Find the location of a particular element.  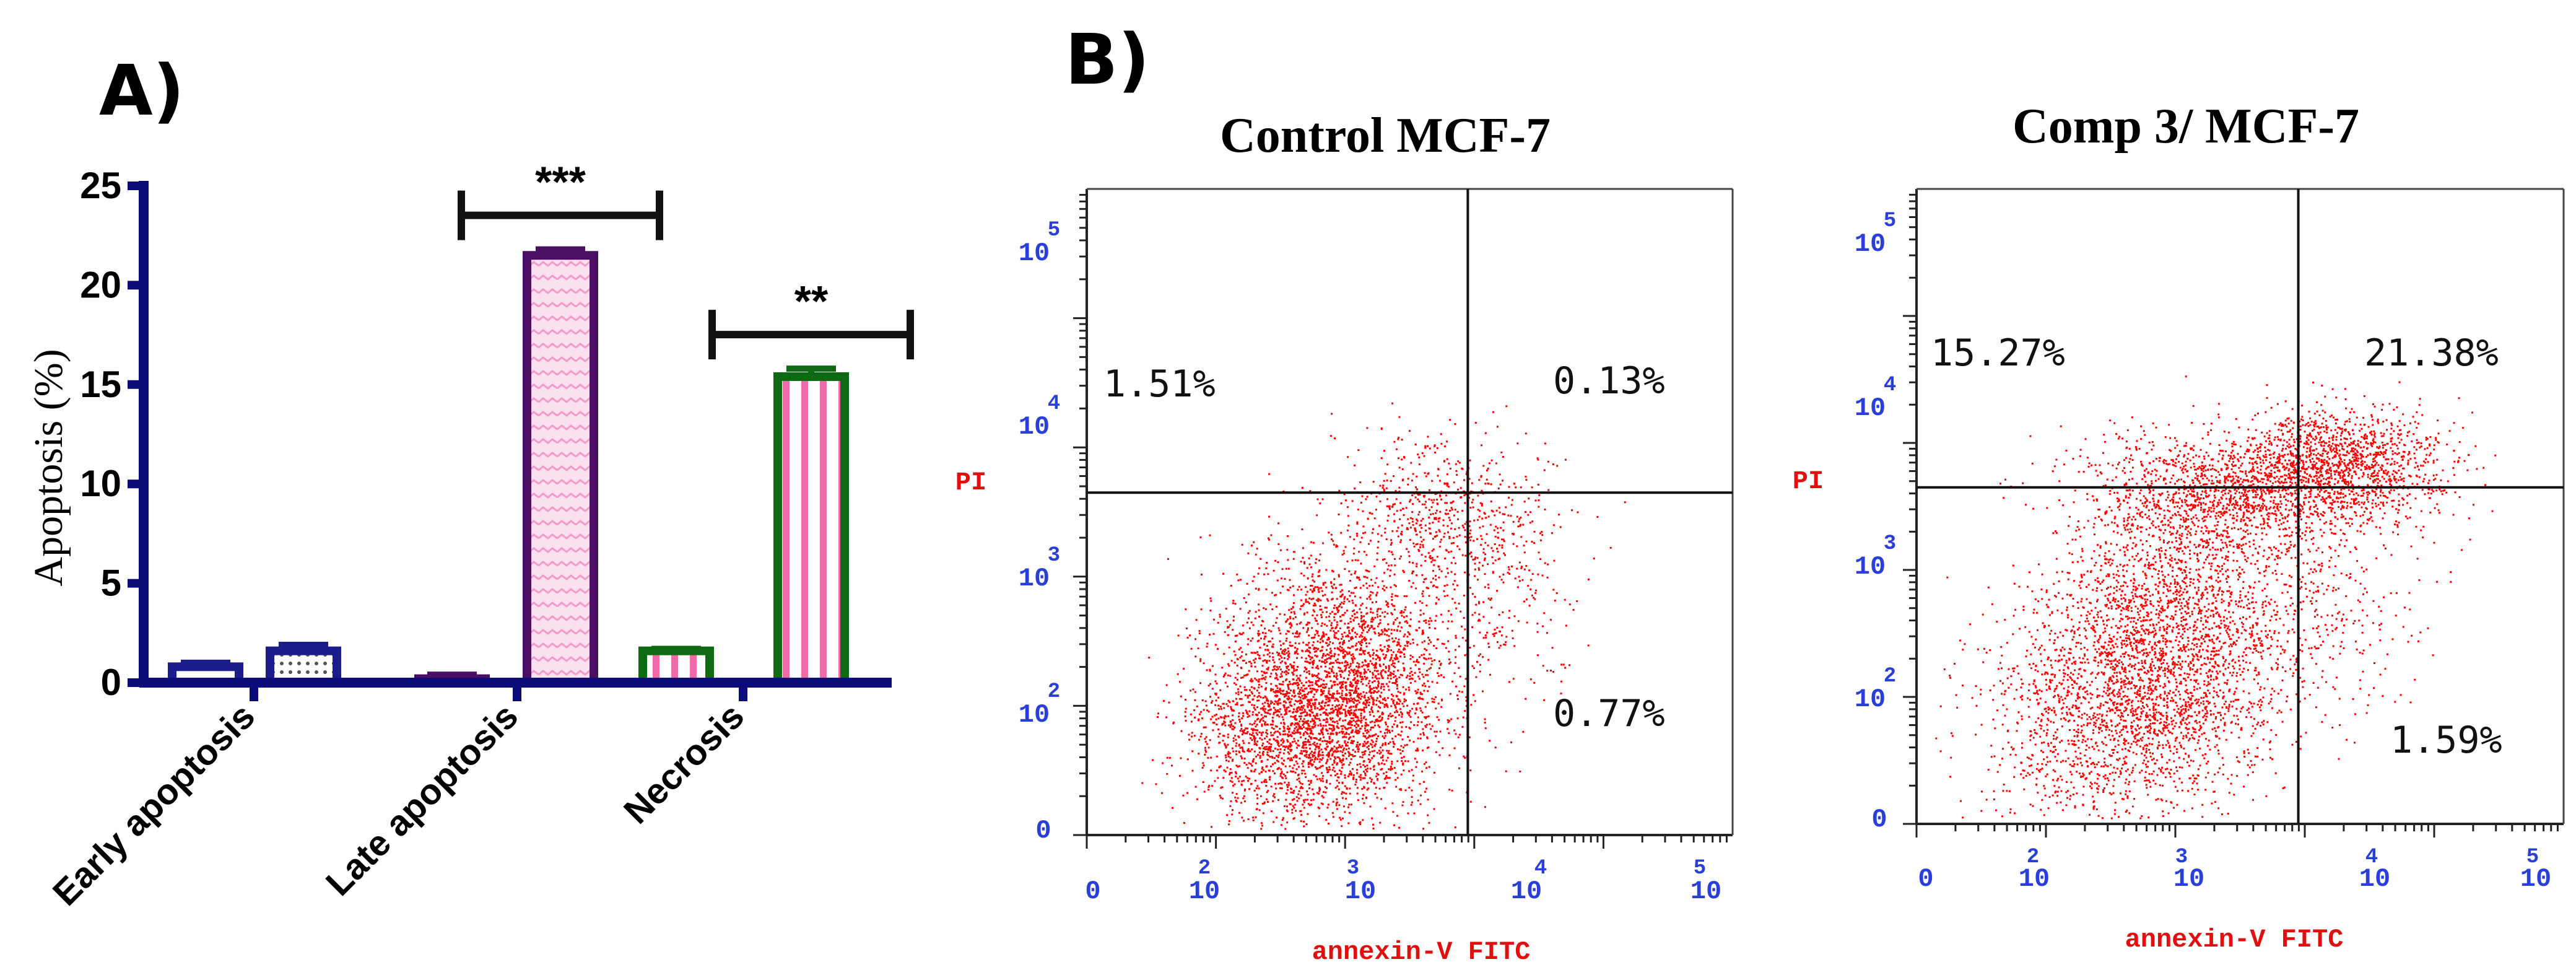

bar-late-apoptosis-comp3 is located at coordinates (560, 469).